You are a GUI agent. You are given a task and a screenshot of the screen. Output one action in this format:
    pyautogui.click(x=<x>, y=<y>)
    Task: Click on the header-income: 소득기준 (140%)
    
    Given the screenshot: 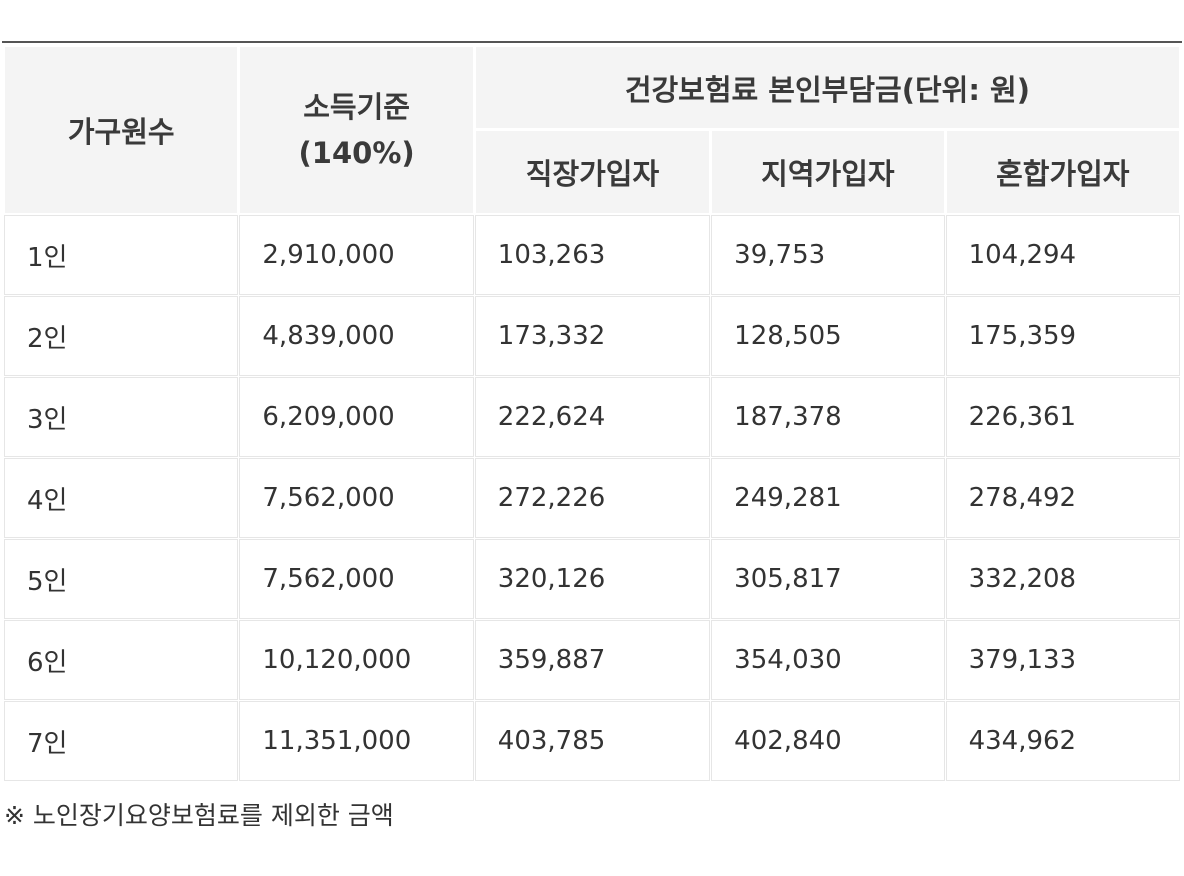 What is the action you would take?
    pyautogui.click(x=356, y=130)
    